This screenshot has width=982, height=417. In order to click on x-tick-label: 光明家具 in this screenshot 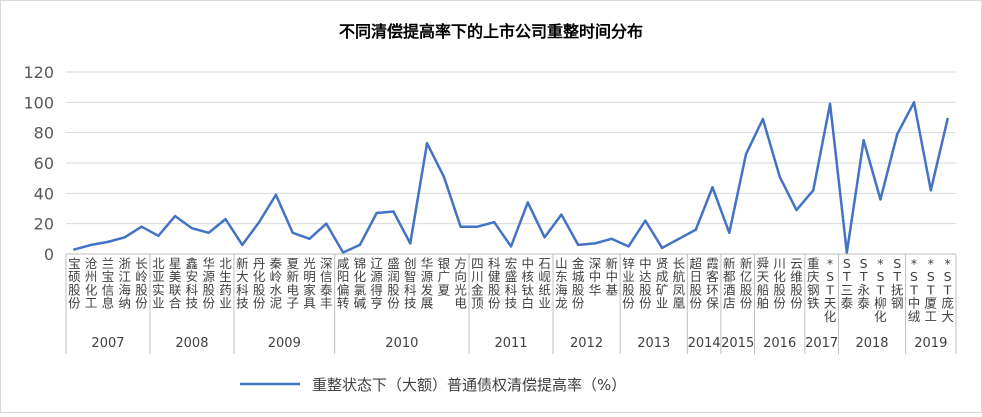, I will do `click(309, 283)`.